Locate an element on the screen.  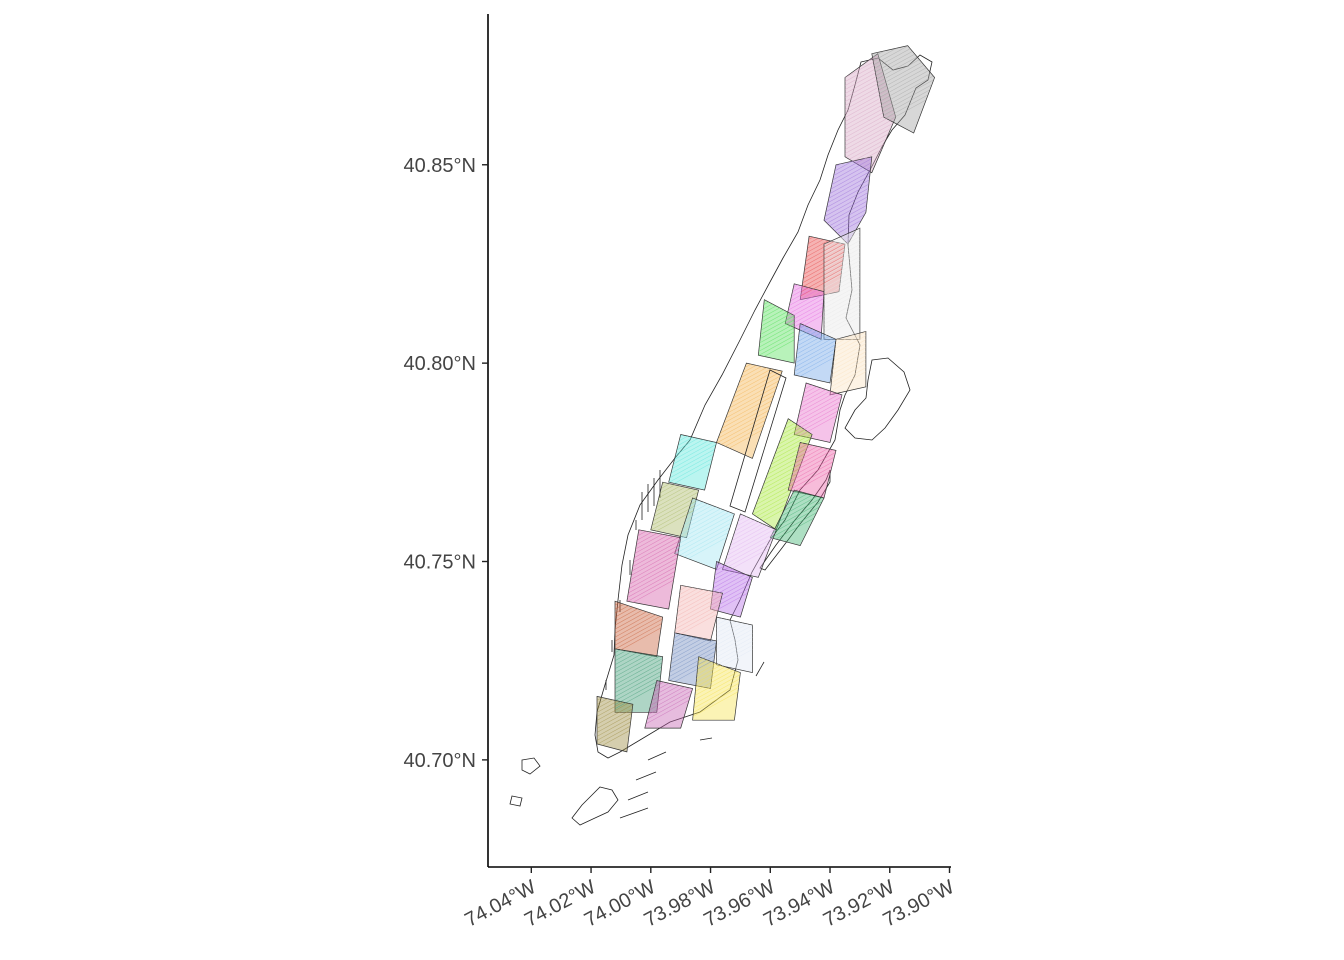
ellis-island is located at coordinates (516, 801).